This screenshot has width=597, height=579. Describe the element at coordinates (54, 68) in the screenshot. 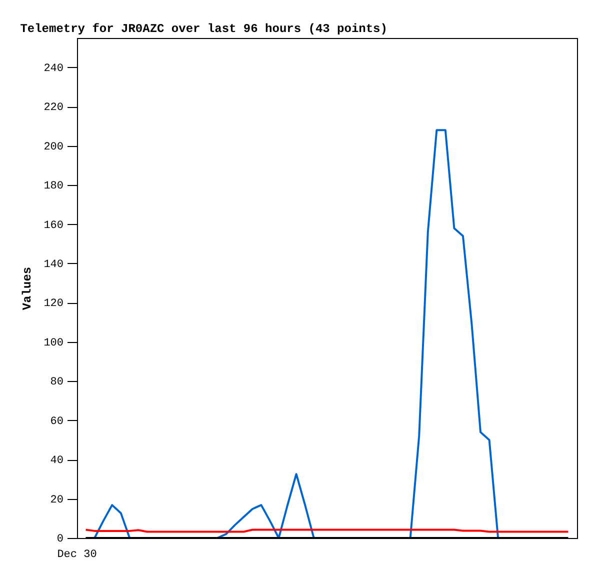

I see `y-tick-label: 240` at that location.